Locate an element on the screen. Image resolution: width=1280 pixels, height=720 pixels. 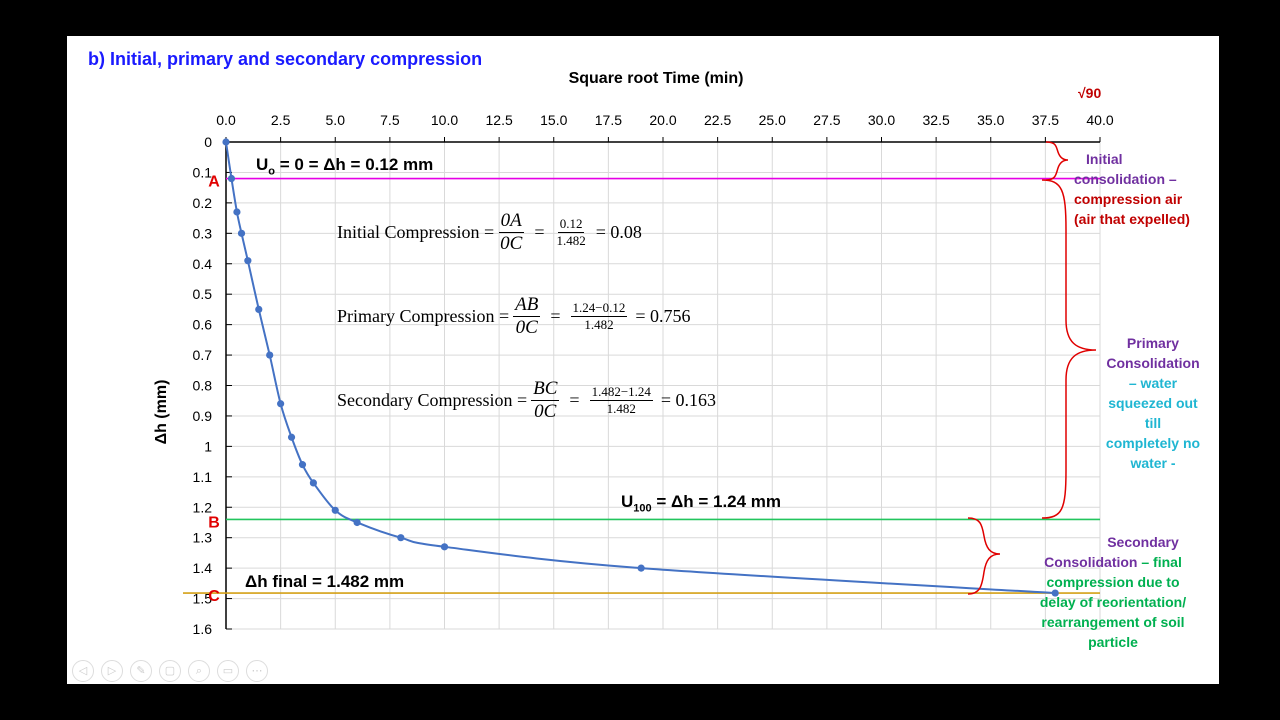
x-tick-label: 20.0 is located at coordinates (662, 120).